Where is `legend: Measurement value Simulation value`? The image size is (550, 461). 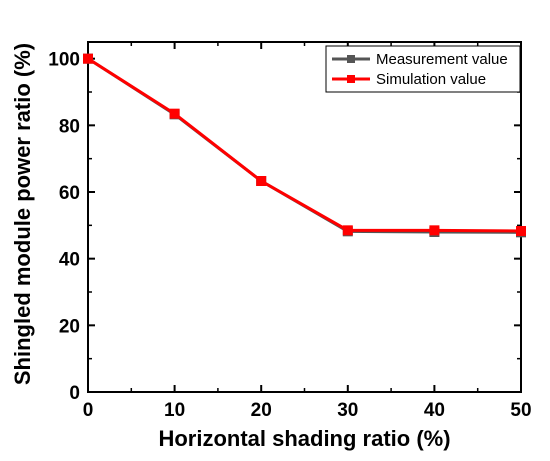
legend: Measurement value Simulation value is located at coordinates (423, 69).